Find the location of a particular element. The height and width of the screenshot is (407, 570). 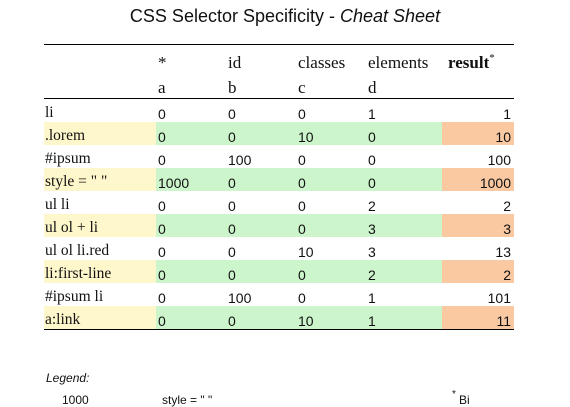

result-cell: 10 is located at coordinates (478, 133).